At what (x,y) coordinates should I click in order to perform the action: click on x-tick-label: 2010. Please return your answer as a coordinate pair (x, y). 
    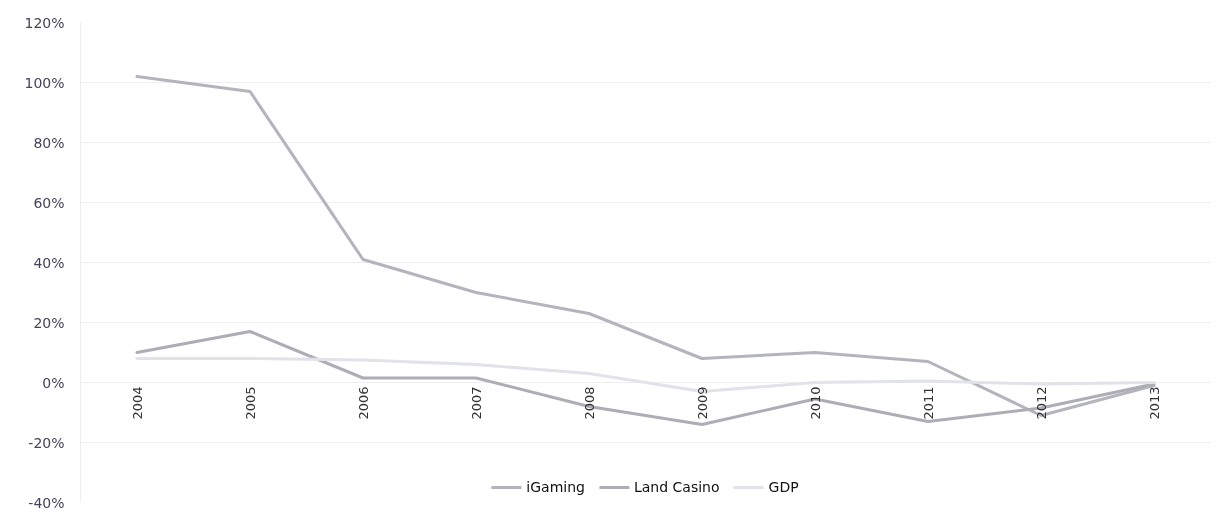
    Looking at the image, I should click on (815, 403).